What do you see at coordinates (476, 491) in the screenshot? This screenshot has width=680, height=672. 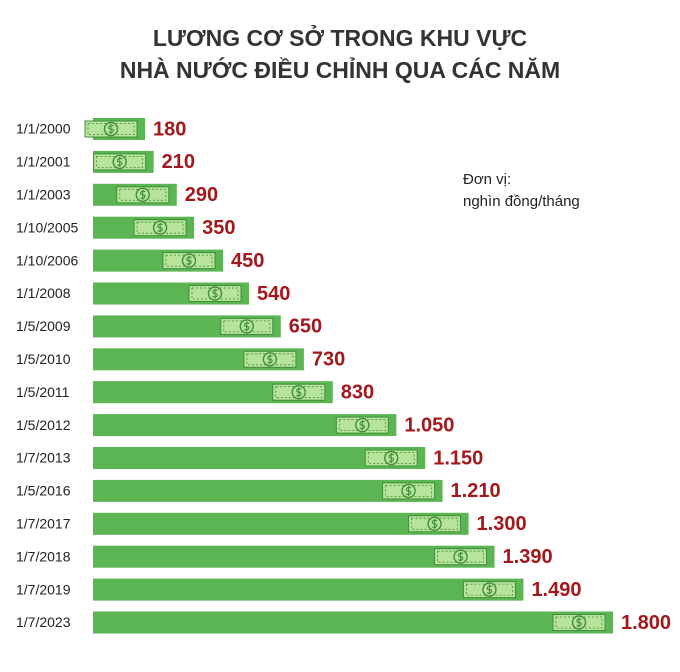 I see `value-label: 1.210` at bounding box center [476, 491].